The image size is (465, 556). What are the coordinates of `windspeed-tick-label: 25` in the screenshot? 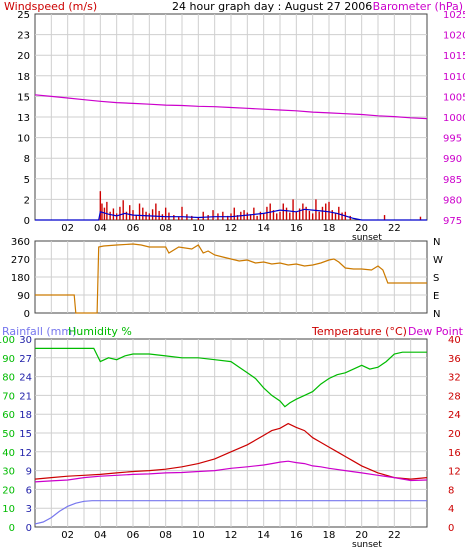 It's located at (23, 15).